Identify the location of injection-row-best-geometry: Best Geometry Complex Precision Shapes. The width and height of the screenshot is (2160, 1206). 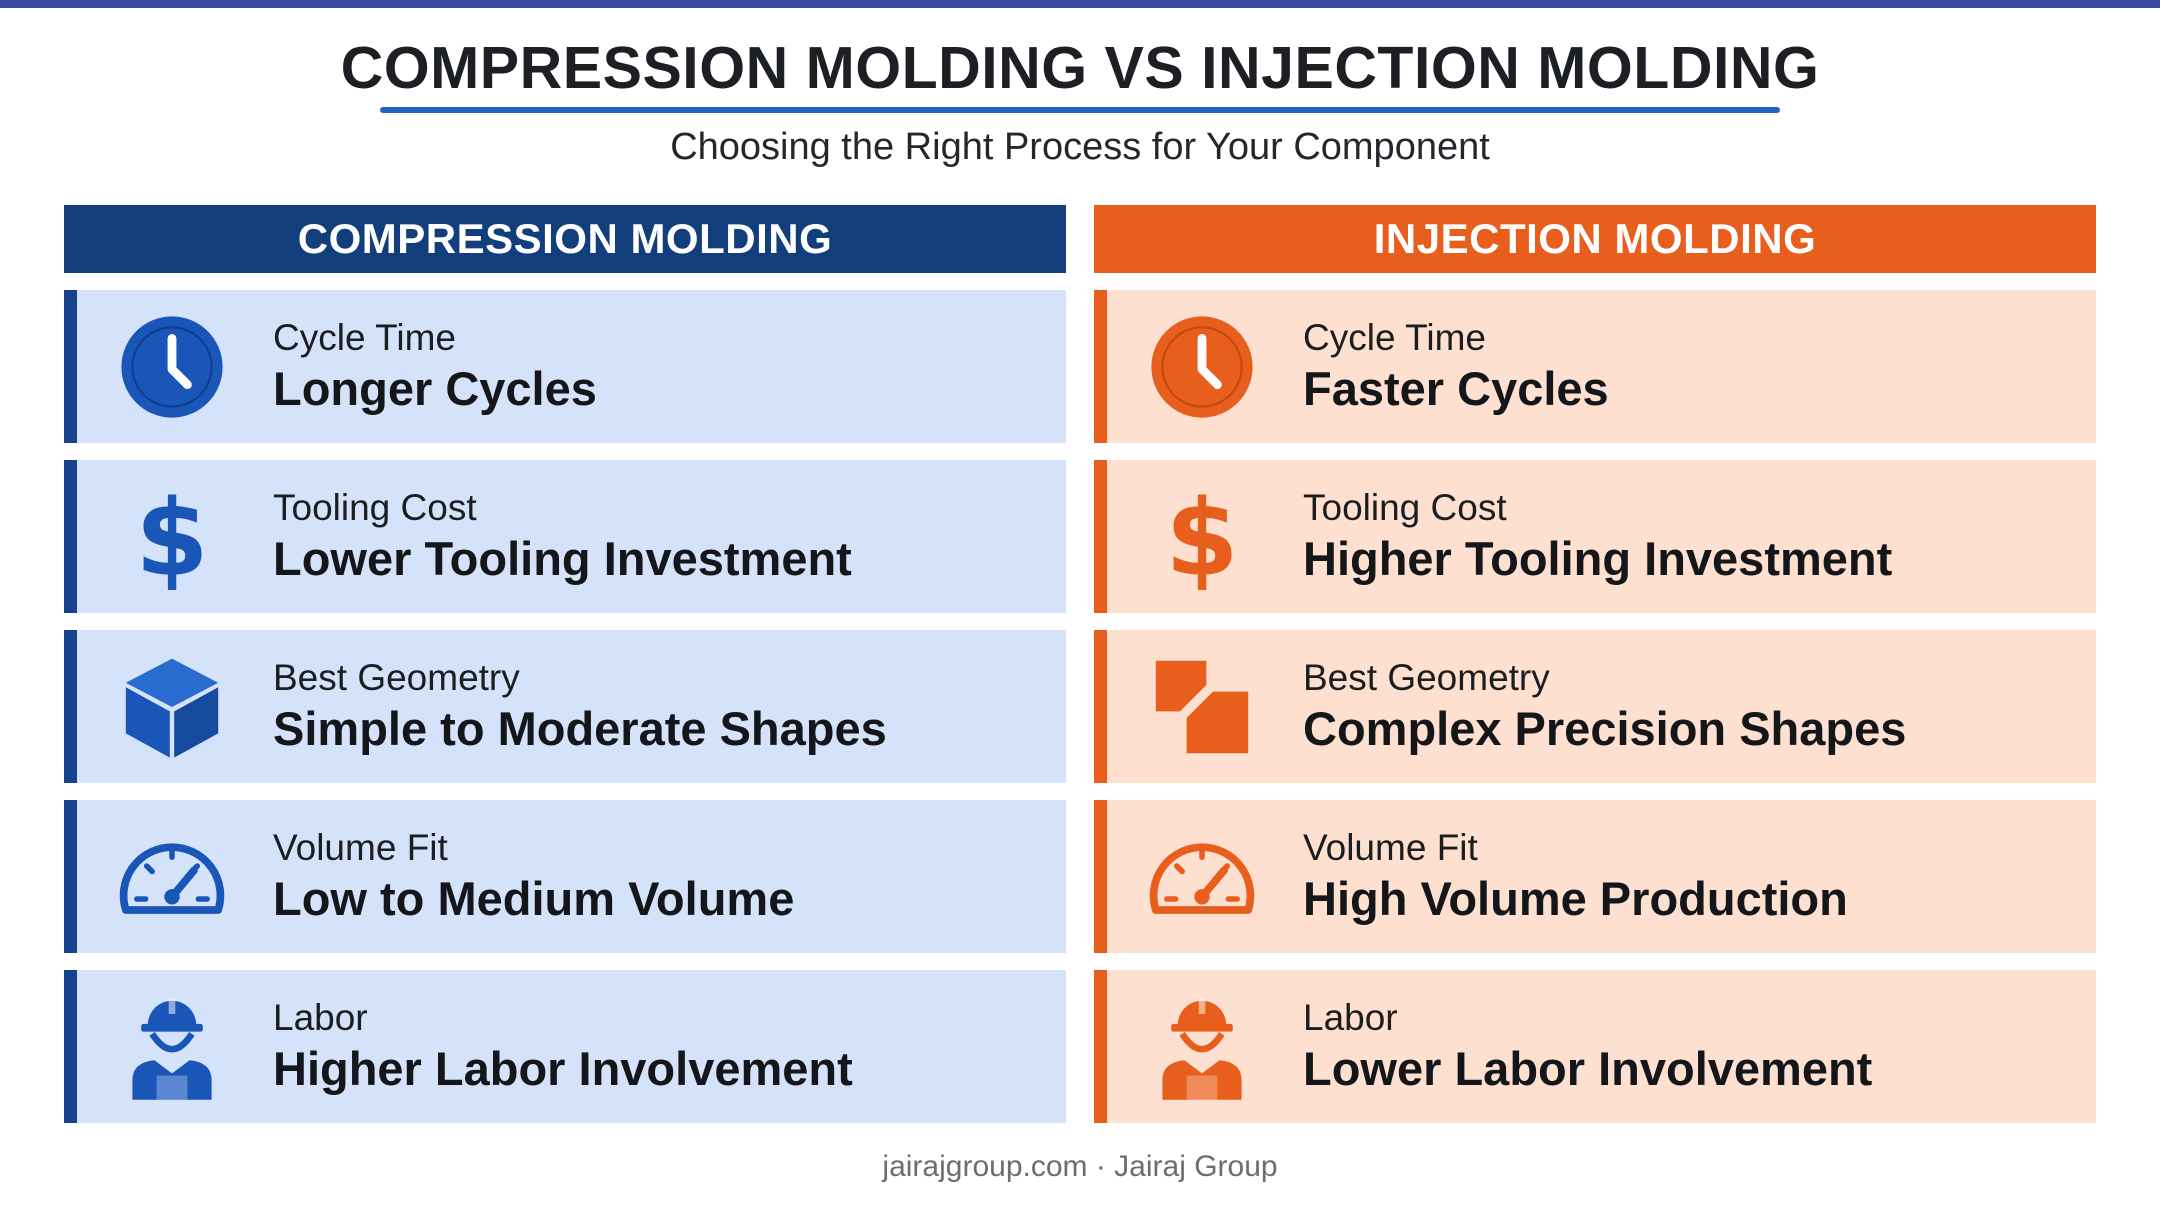
(1595, 706).